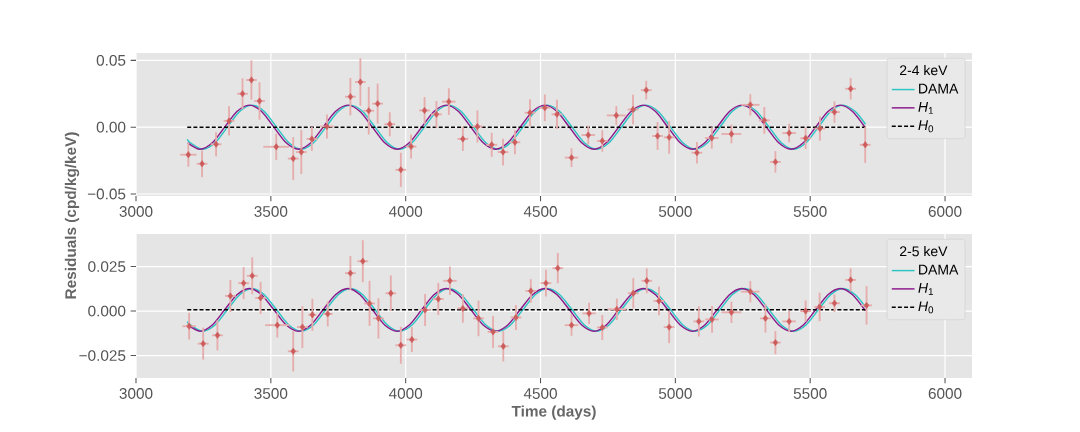  Describe the element at coordinates (111, 60) in the screenshot. I see `y-tick-label: 0.05` at that location.